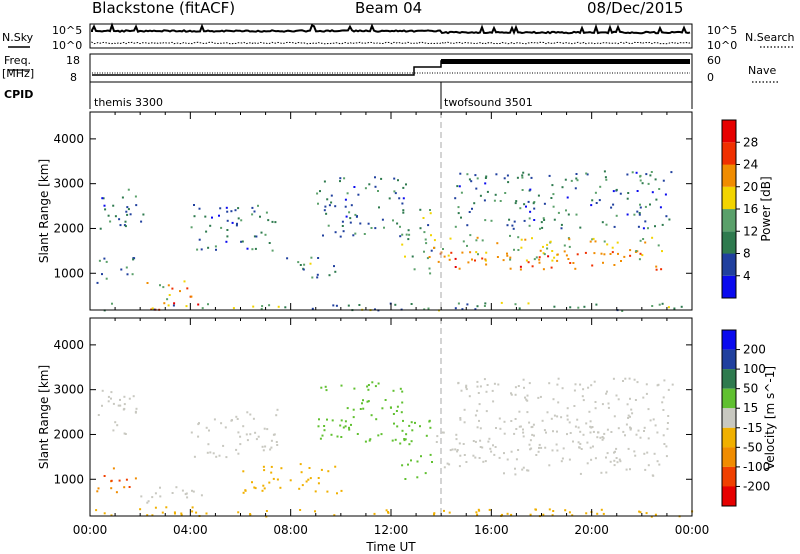 The image size is (800, 554). Describe the element at coordinates (754, 350) in the screenshot. I see `colorbar-tick-label: 200` at that location.